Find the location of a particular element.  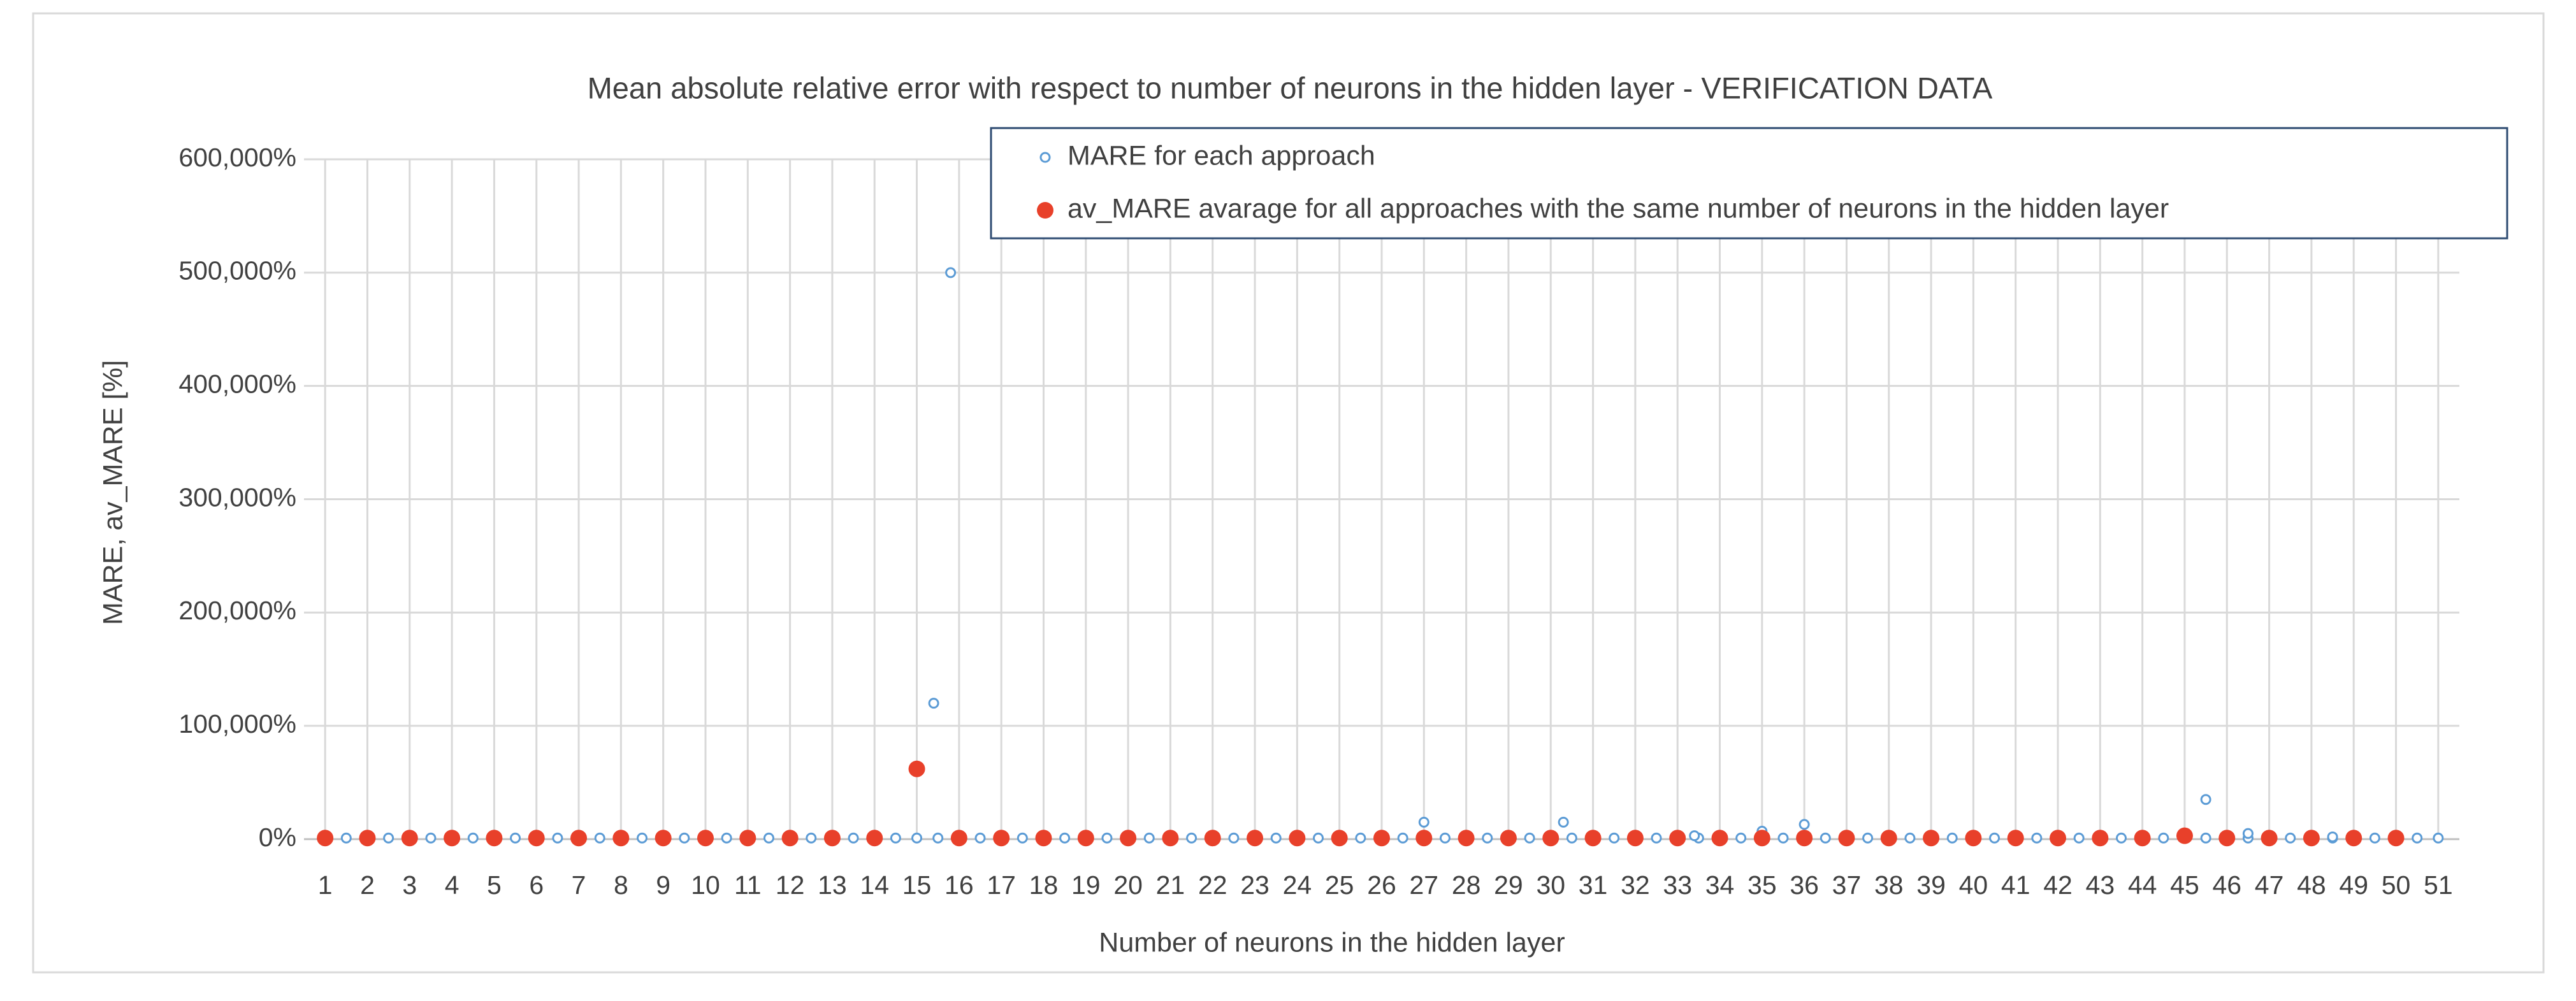

y-tick-label: 300,000% is located at coordinates (237, 497).